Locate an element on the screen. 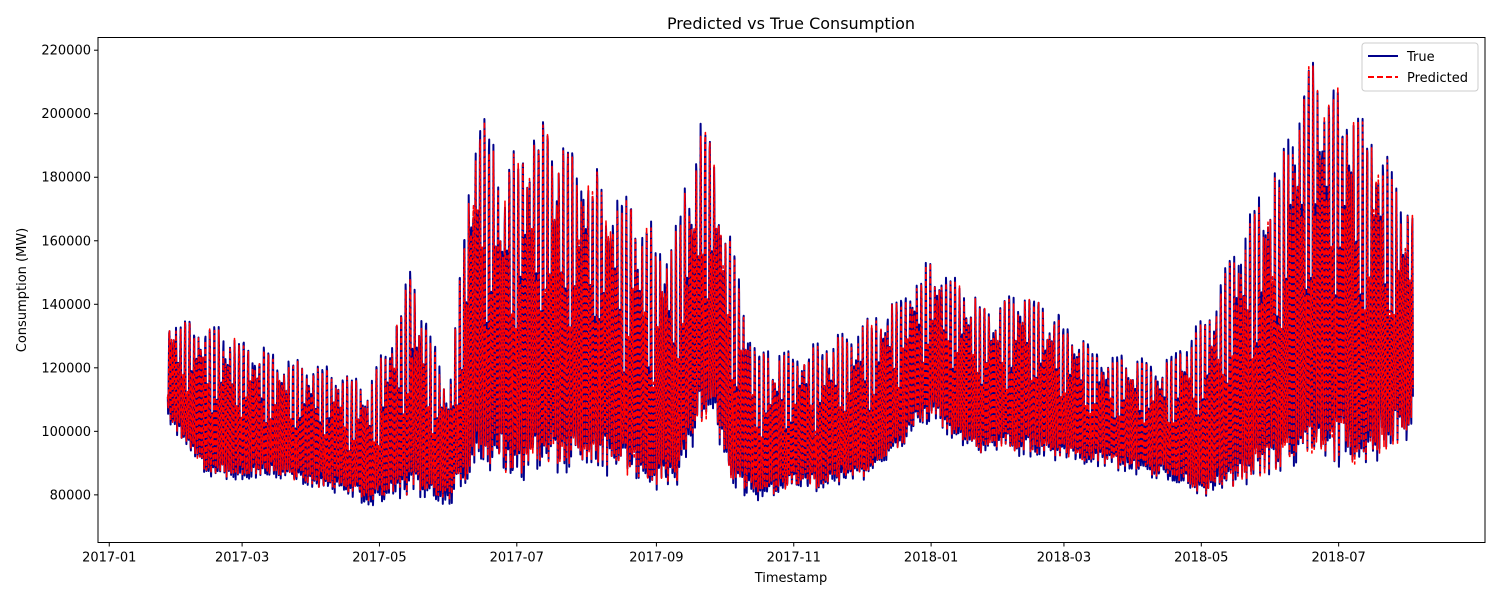  x-tick-label: 2017-01 is located at coordinates (109, 558).